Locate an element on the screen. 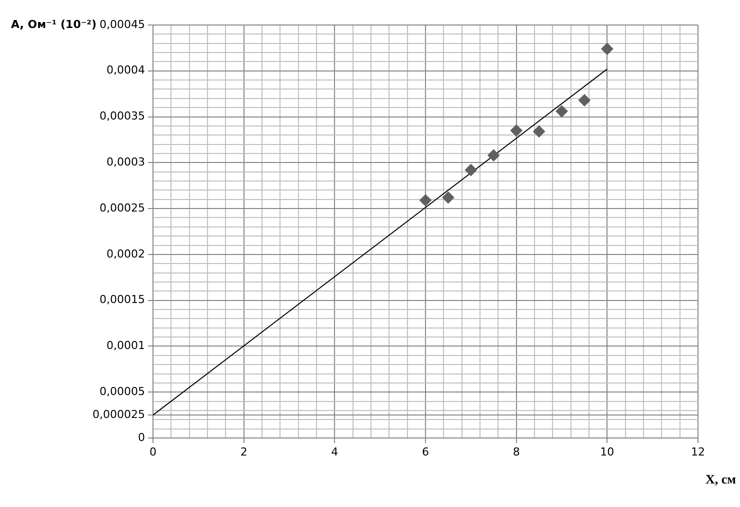  x-tick-label: 8 is located at coordinates (516, 451).